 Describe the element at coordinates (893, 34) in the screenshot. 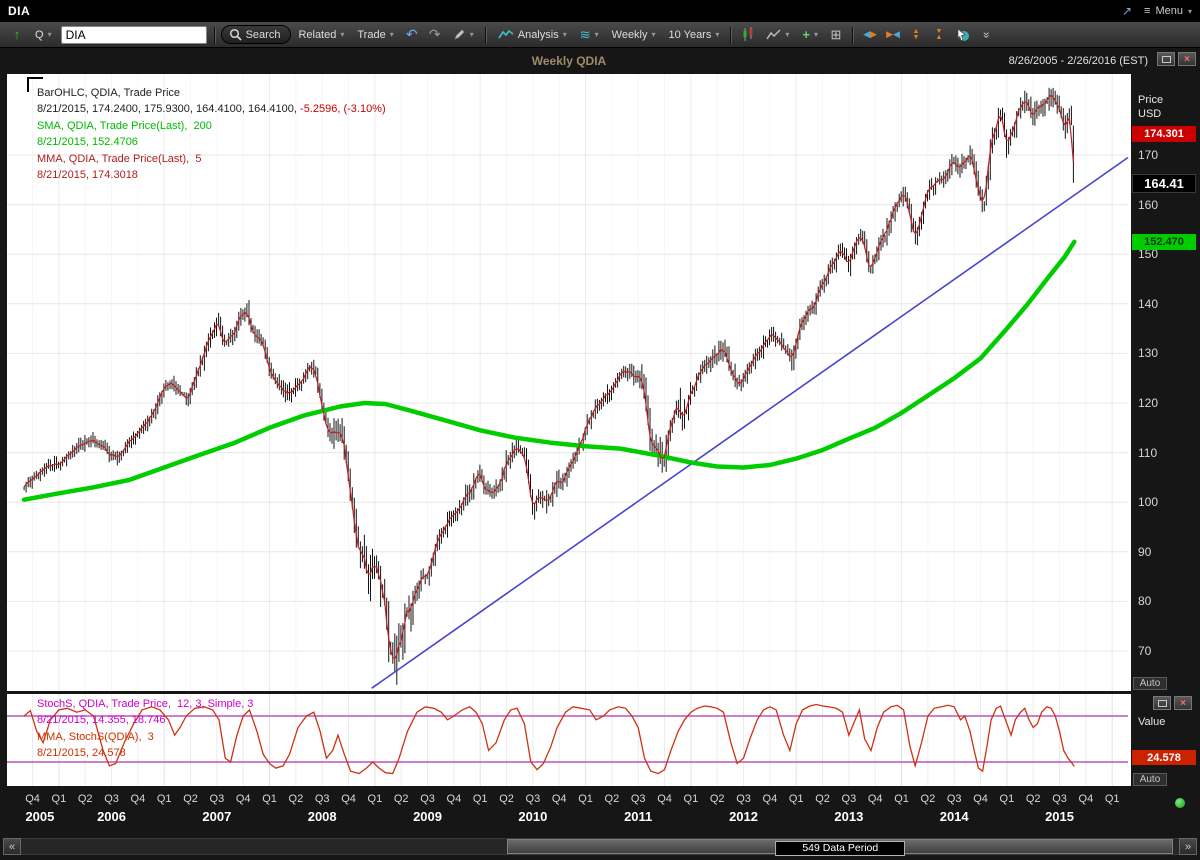

I see `pan-right-icon: ▶ ◀` at that location.